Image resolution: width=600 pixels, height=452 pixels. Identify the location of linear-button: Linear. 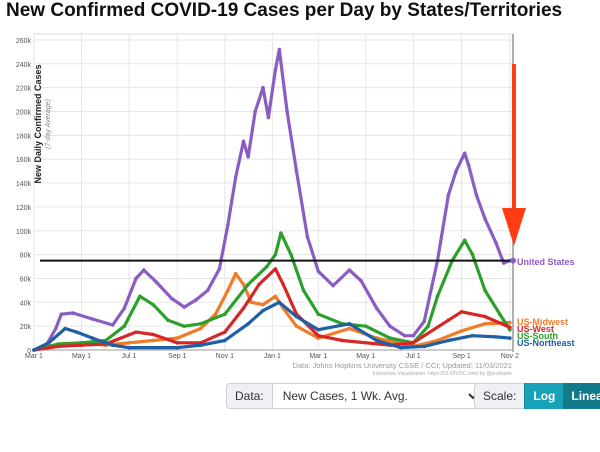
(581, 396).